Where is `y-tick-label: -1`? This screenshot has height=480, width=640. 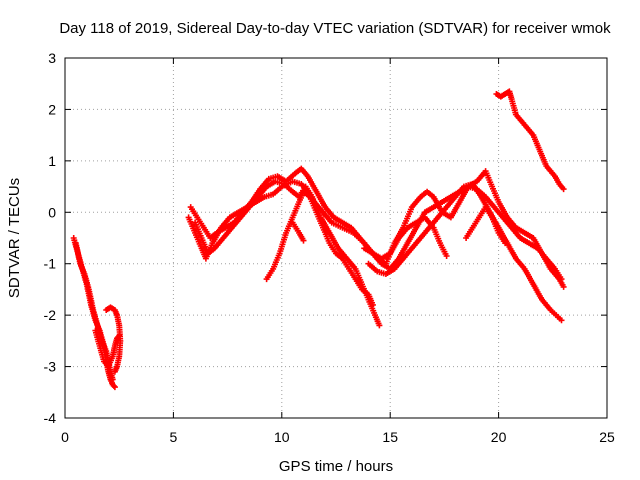
y-tick-label: -1 is located at coordinates (50, 264).